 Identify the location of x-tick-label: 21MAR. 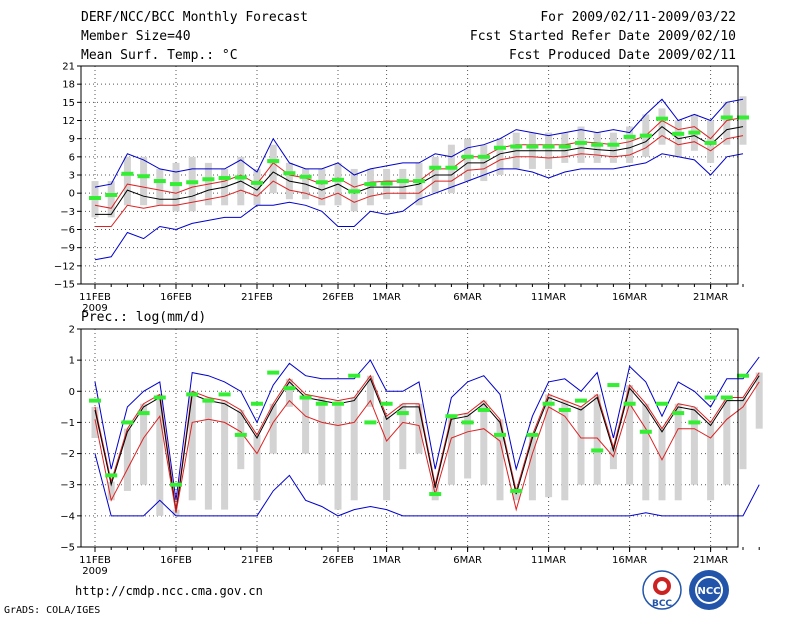
(710, 297).